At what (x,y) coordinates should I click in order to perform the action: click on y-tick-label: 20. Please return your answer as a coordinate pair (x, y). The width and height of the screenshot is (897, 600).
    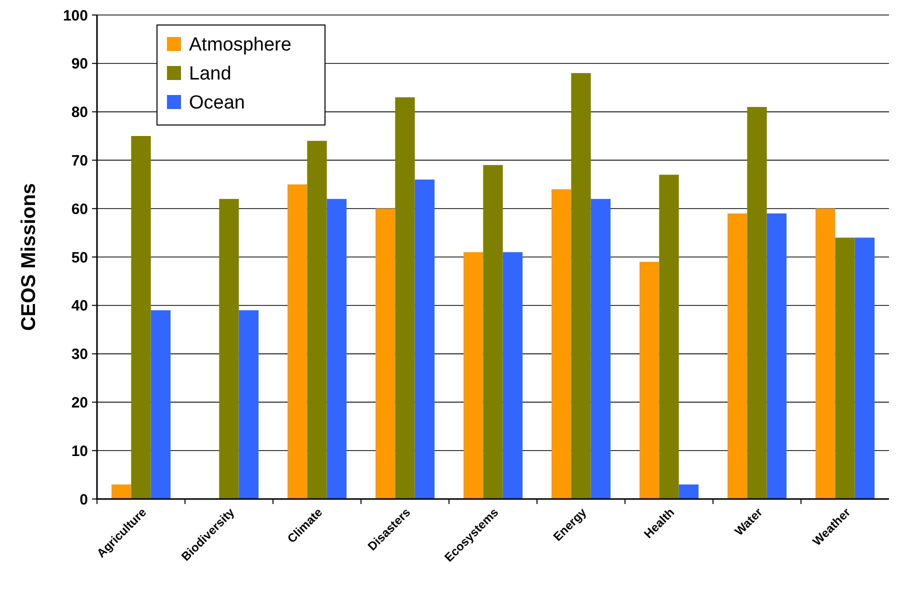
    Looking at the image, I should click on (79, 403).